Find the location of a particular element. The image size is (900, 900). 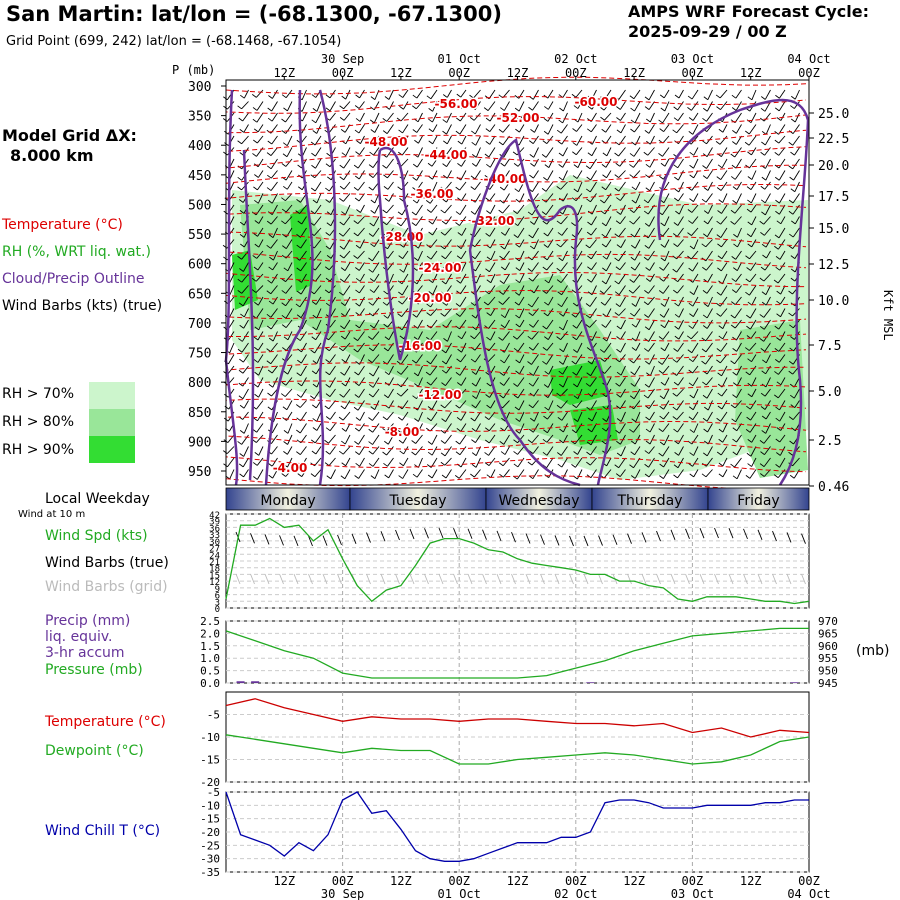

temperature-contour-label: -16.00 is located at coordinates (420, 346).